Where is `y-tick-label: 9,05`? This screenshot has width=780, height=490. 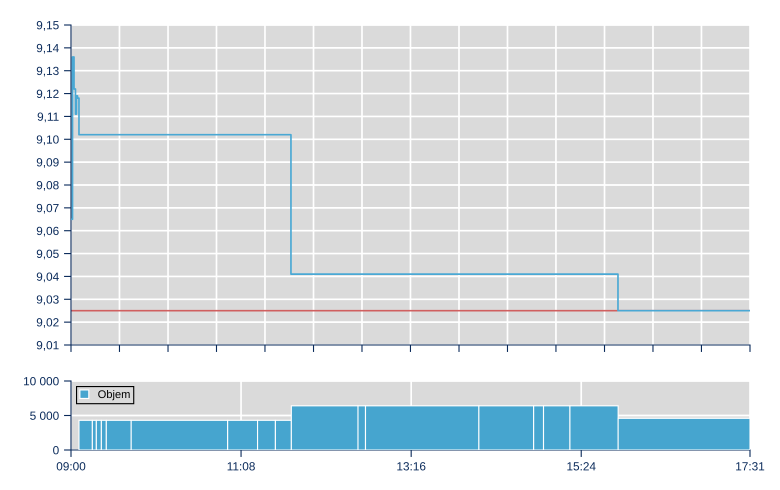
y-tick-label: 9,05 is located at coordinates (47, 255).